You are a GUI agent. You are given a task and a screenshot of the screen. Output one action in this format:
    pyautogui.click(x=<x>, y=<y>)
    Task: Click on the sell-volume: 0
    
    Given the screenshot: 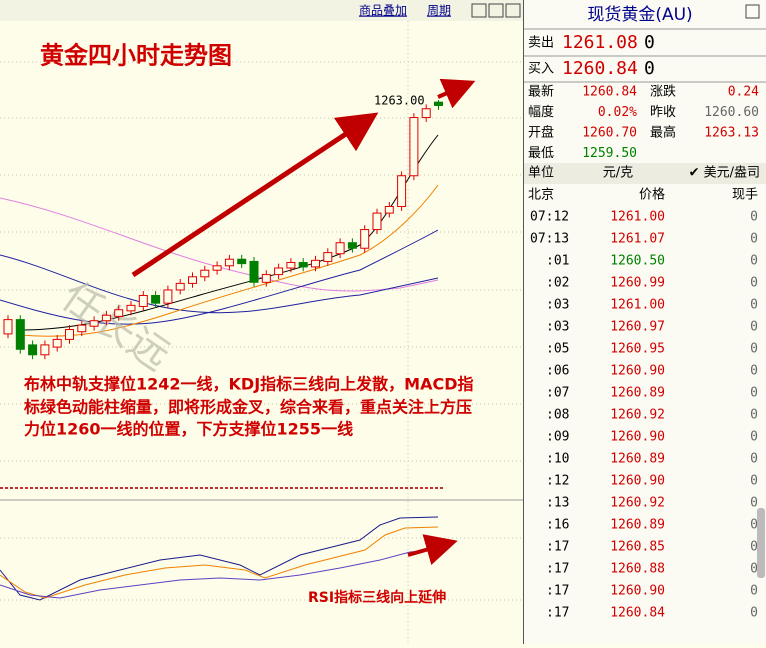 What is the action you would take?
    pyautogui.click(x=649, y=42)
    